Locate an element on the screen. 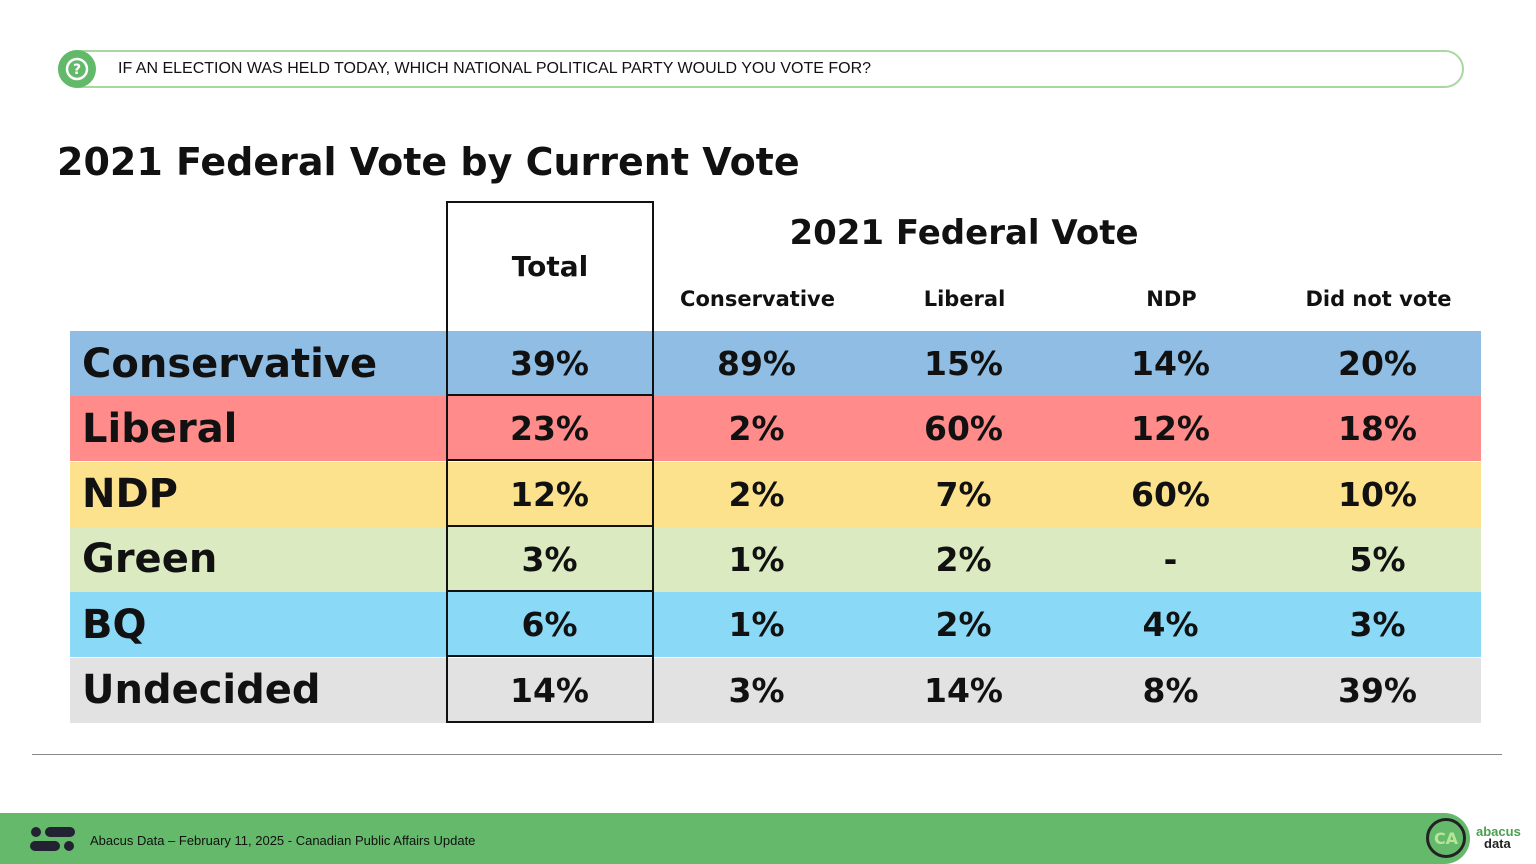 The width and height of the screenshot is (1536, 864). value-cell: 12% is located at coordinates (1170, 429).